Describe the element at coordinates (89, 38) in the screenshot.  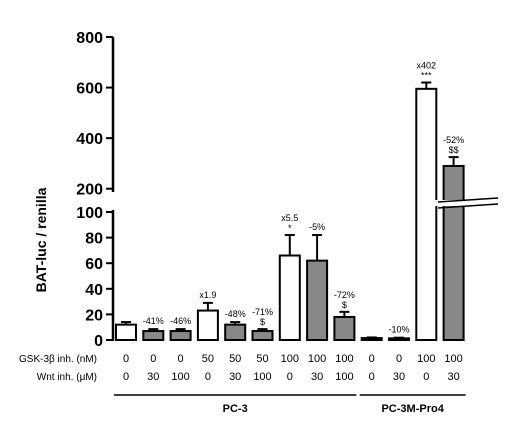
I see `y-tick-label: 800` at that location.